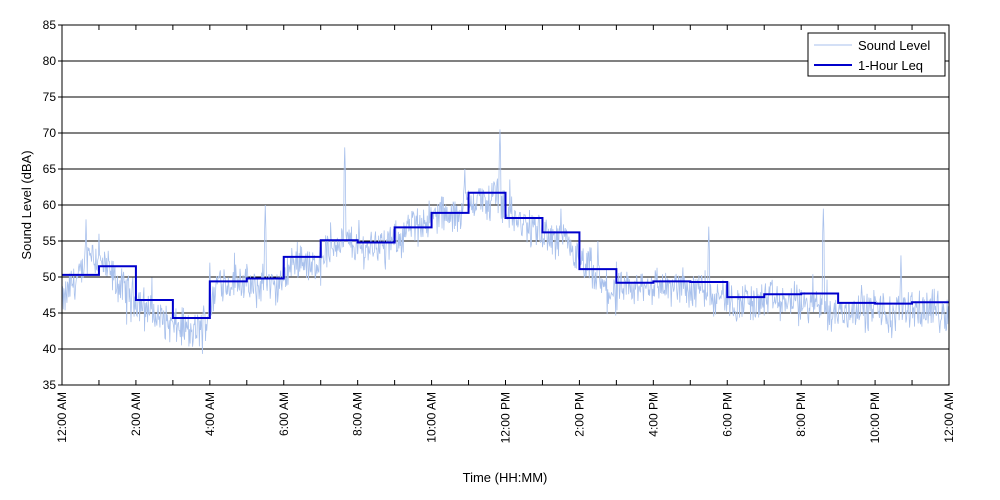 The width and height of the screenshot is (1000, 500). Describe the element at coordinates (50, 349) in the screenshot. I see `y-tick-label: 40` at that location.